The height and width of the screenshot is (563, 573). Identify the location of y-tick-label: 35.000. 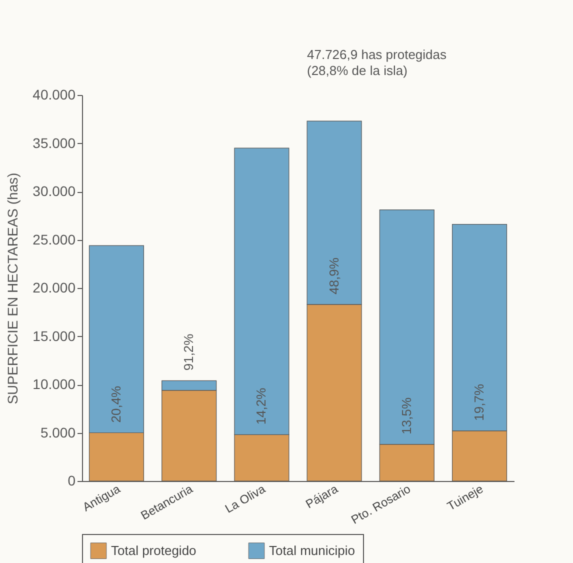
(54, 142).